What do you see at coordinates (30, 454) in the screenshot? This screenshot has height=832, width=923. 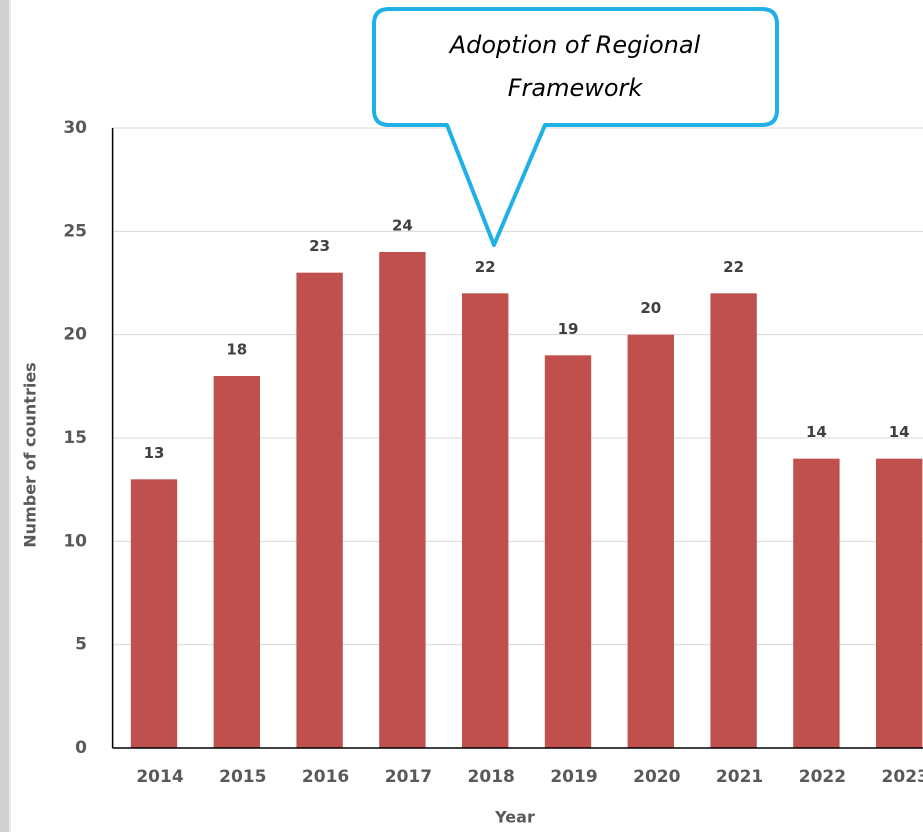 I see `y-axis-title: Number of countries` at bounding box center [30, 454].